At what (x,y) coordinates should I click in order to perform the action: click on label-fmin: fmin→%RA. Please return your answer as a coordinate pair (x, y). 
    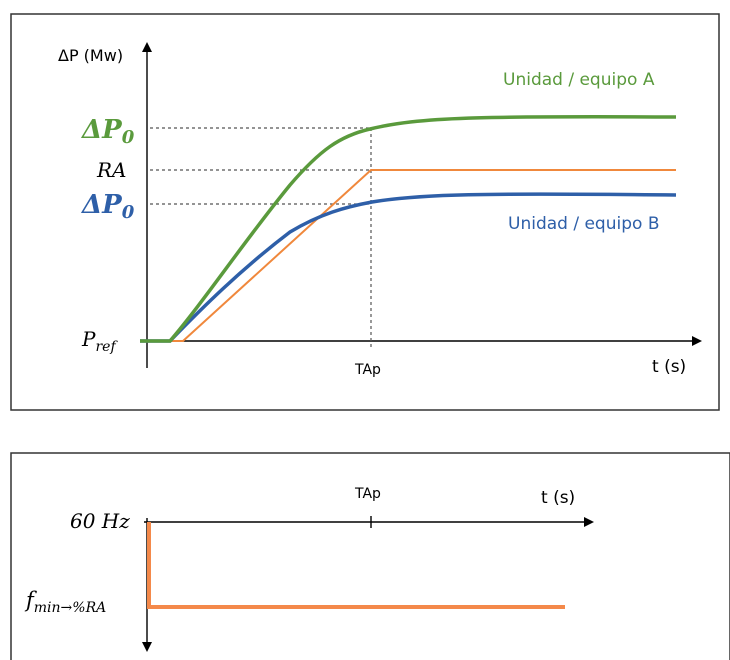
    Looking at the image, I should click on (65, 602).